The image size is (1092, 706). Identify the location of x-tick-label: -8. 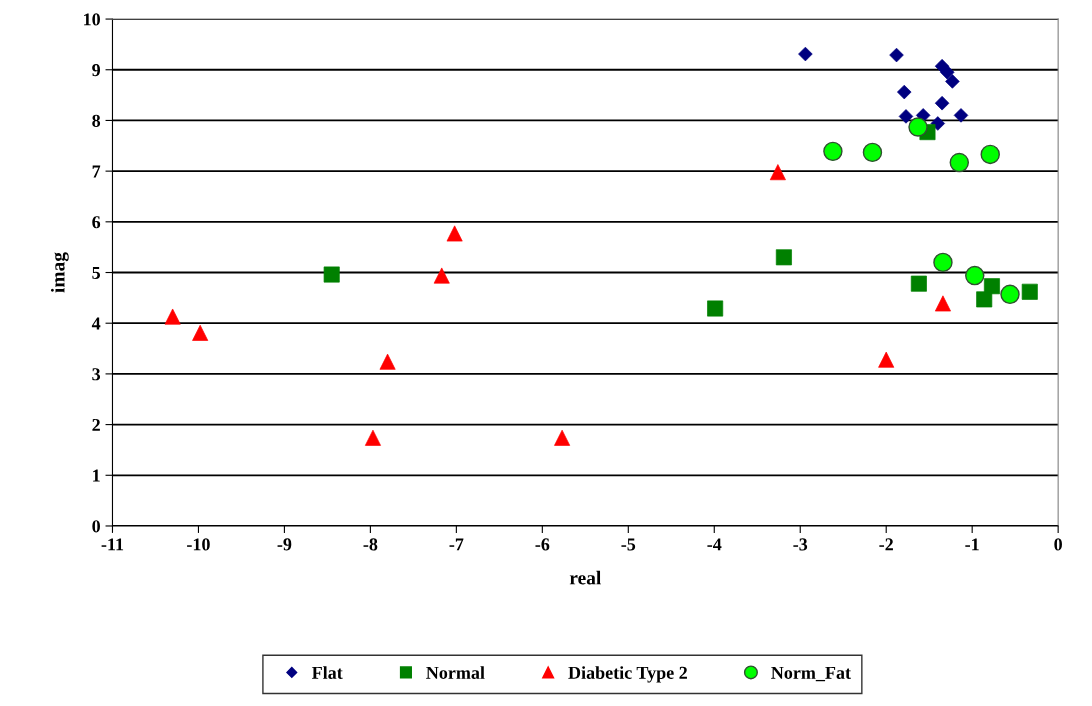
(370, 544).